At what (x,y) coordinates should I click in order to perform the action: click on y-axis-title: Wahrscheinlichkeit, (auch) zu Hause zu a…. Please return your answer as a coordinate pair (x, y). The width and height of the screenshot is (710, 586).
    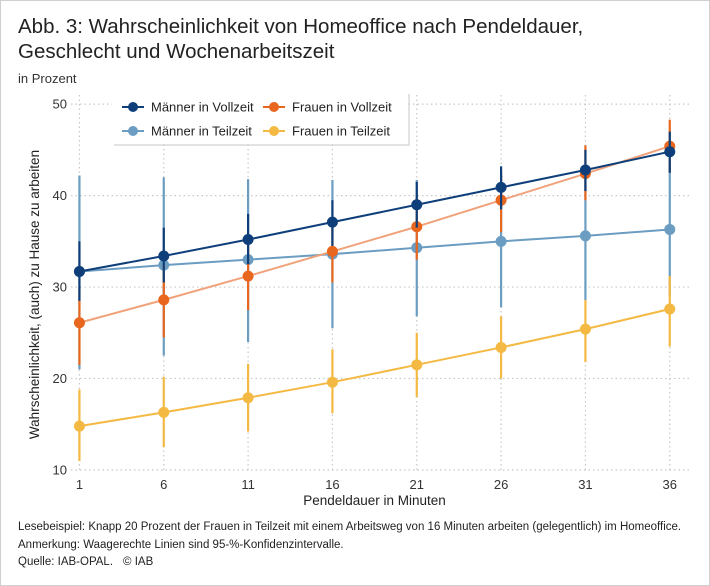
    Looking at the image, I should click on (34, 294).